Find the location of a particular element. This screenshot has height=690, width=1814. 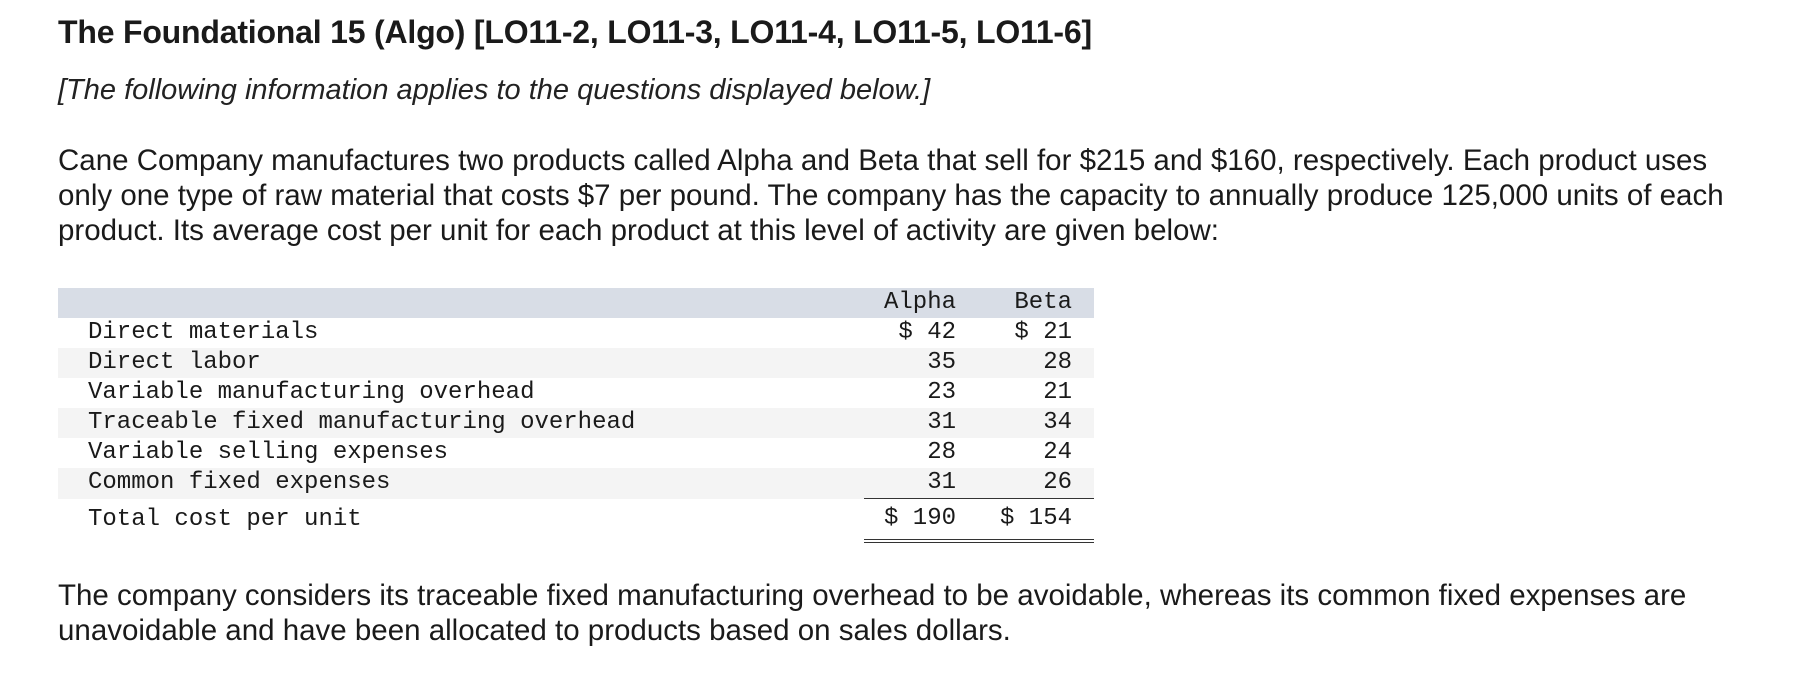

beta-total: $ 154 is located at coordinates (1035, 520).